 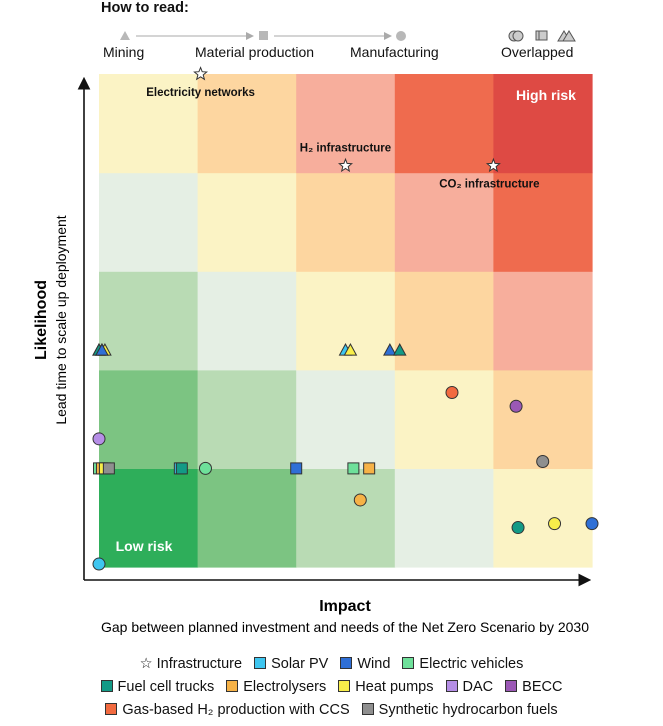 What do you see at coordinates (365, 664) in the screenshot?
I see `legend-item-wind: Wind` at bounding box center [365, 664].